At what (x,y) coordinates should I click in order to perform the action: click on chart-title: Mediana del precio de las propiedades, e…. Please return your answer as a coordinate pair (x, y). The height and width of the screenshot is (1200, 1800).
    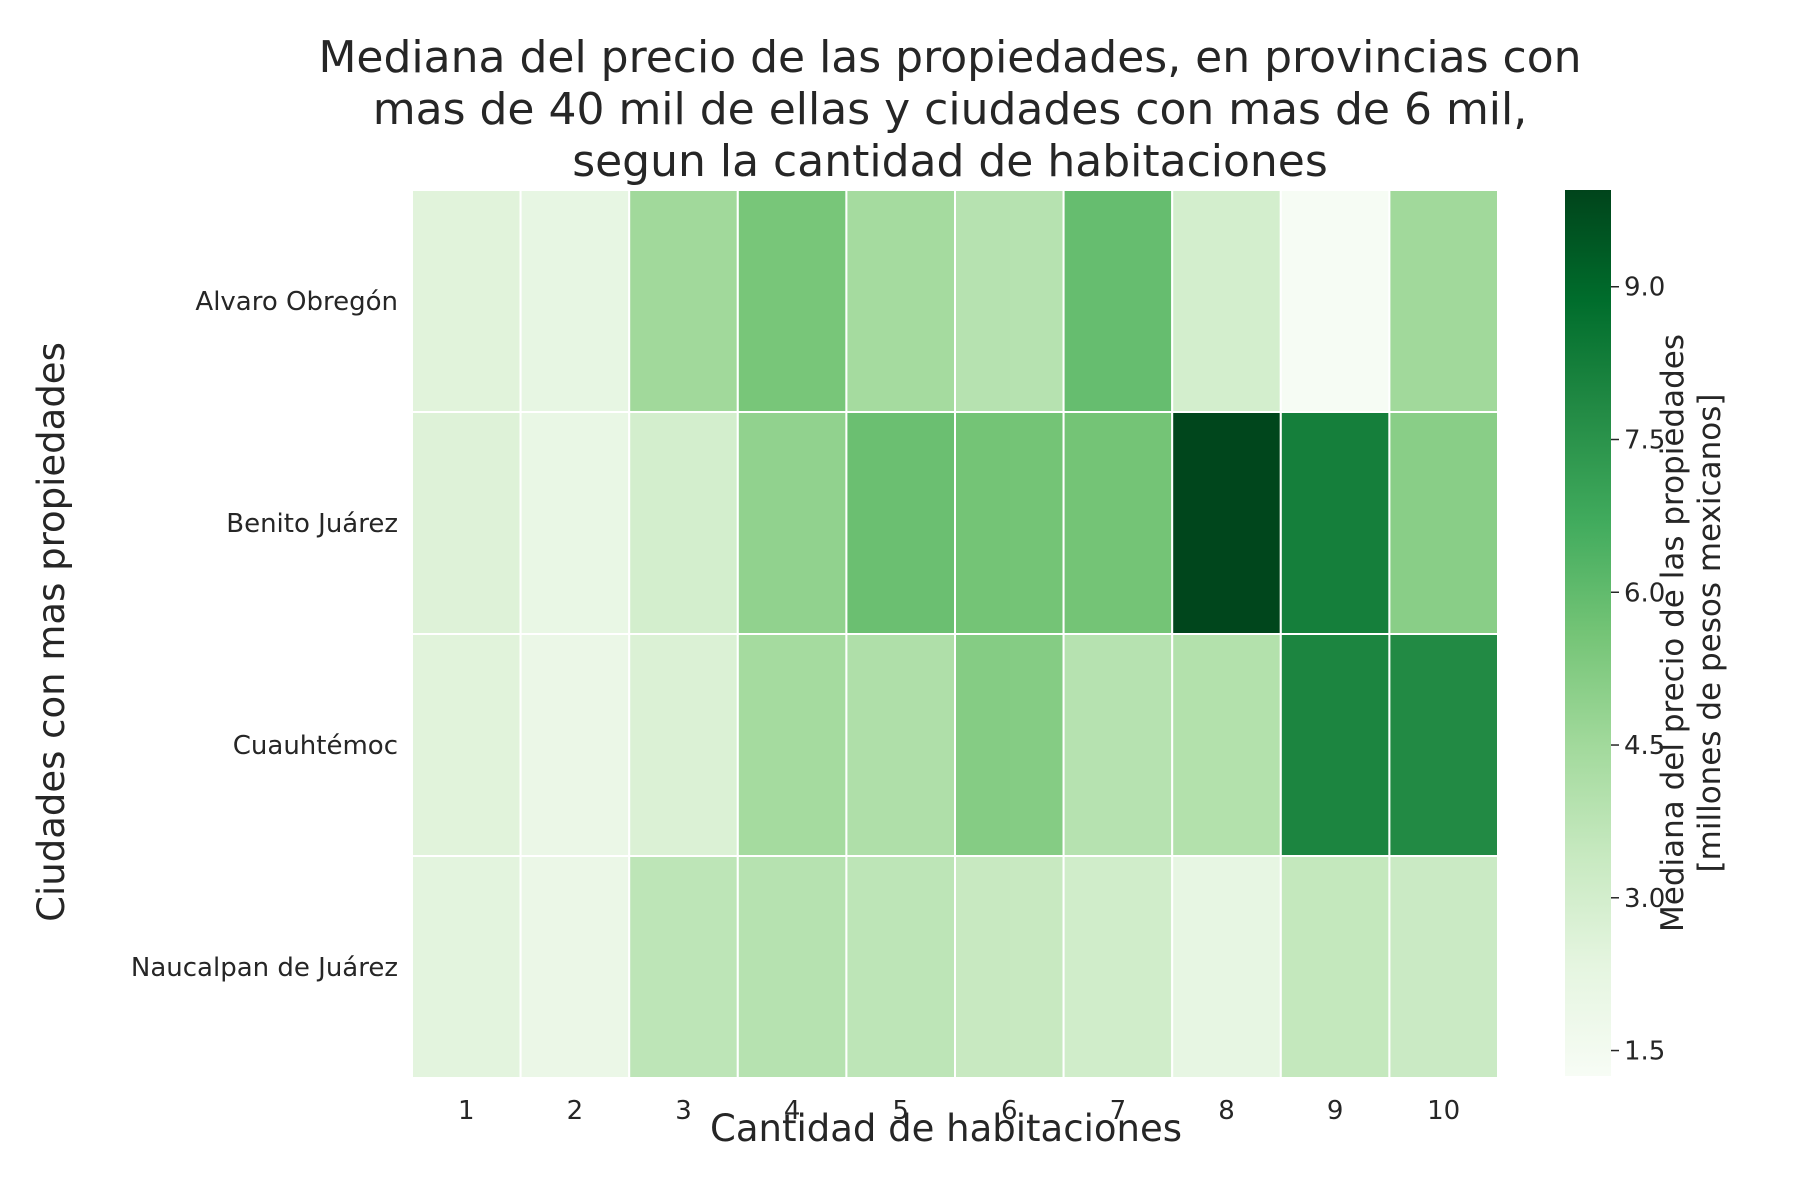
    Looking at the image, I should click on (949, 109).